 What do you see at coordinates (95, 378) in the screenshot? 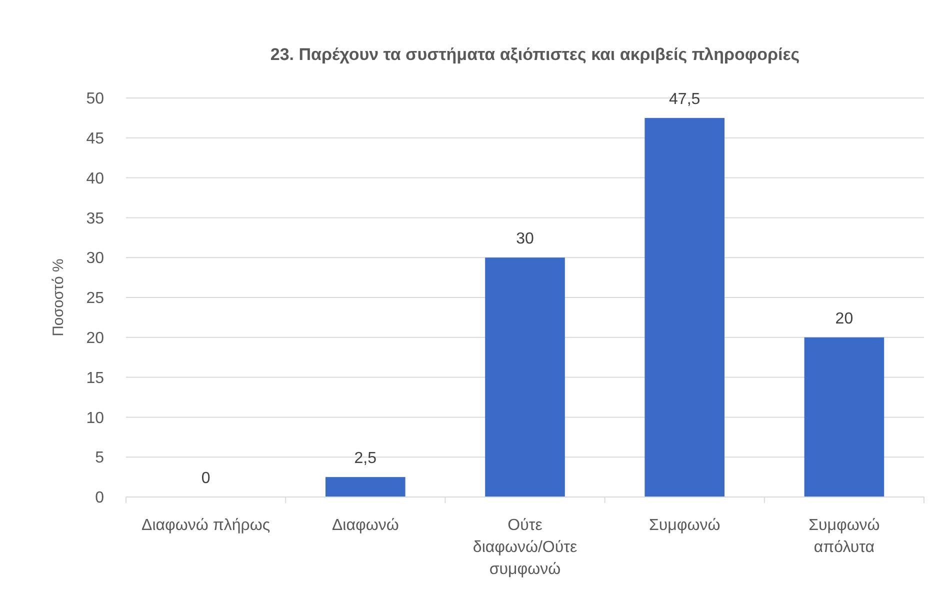
I see `y-tick-label: 15` at bounding box center [95, 378].